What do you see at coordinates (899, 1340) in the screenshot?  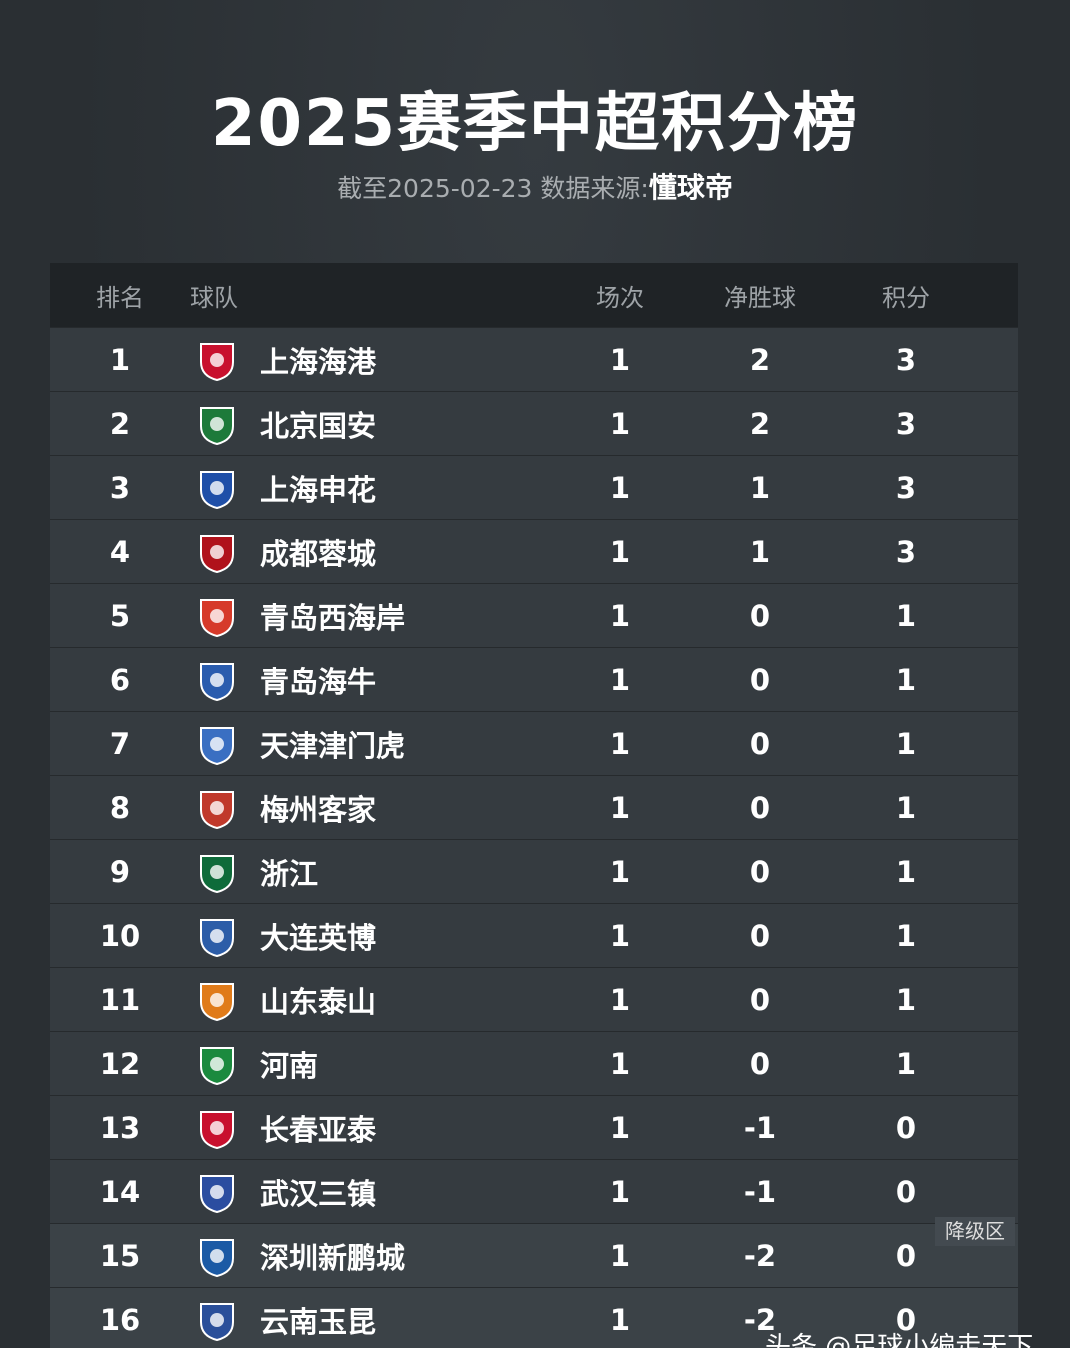 I see `watermark: 头条 @足球小编走天下` at bounding box center [899, 1340].